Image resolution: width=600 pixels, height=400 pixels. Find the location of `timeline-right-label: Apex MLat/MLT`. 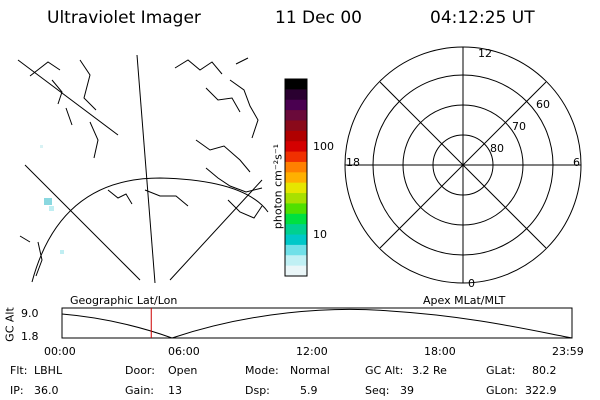

timeline-right-label: Apex MLat/MLT is located at coordinates (464, 300).